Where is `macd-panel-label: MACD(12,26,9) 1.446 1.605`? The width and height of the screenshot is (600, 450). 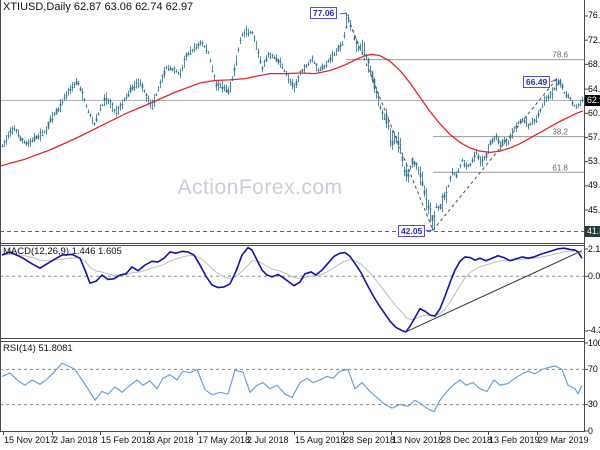
macd-panel-label: MACD(12,26,9) 1.446 1.605 is located at coordinates (62, 251).